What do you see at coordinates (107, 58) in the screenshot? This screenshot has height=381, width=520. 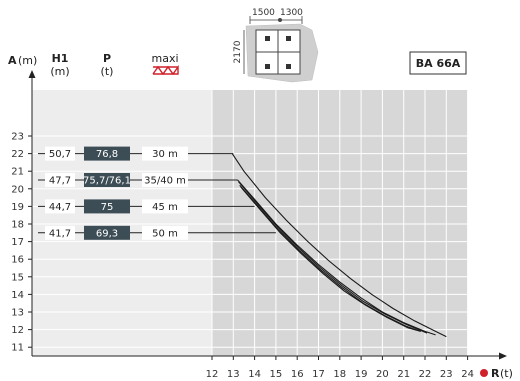 I see `p-header: P` at bounding box center [107, 58].